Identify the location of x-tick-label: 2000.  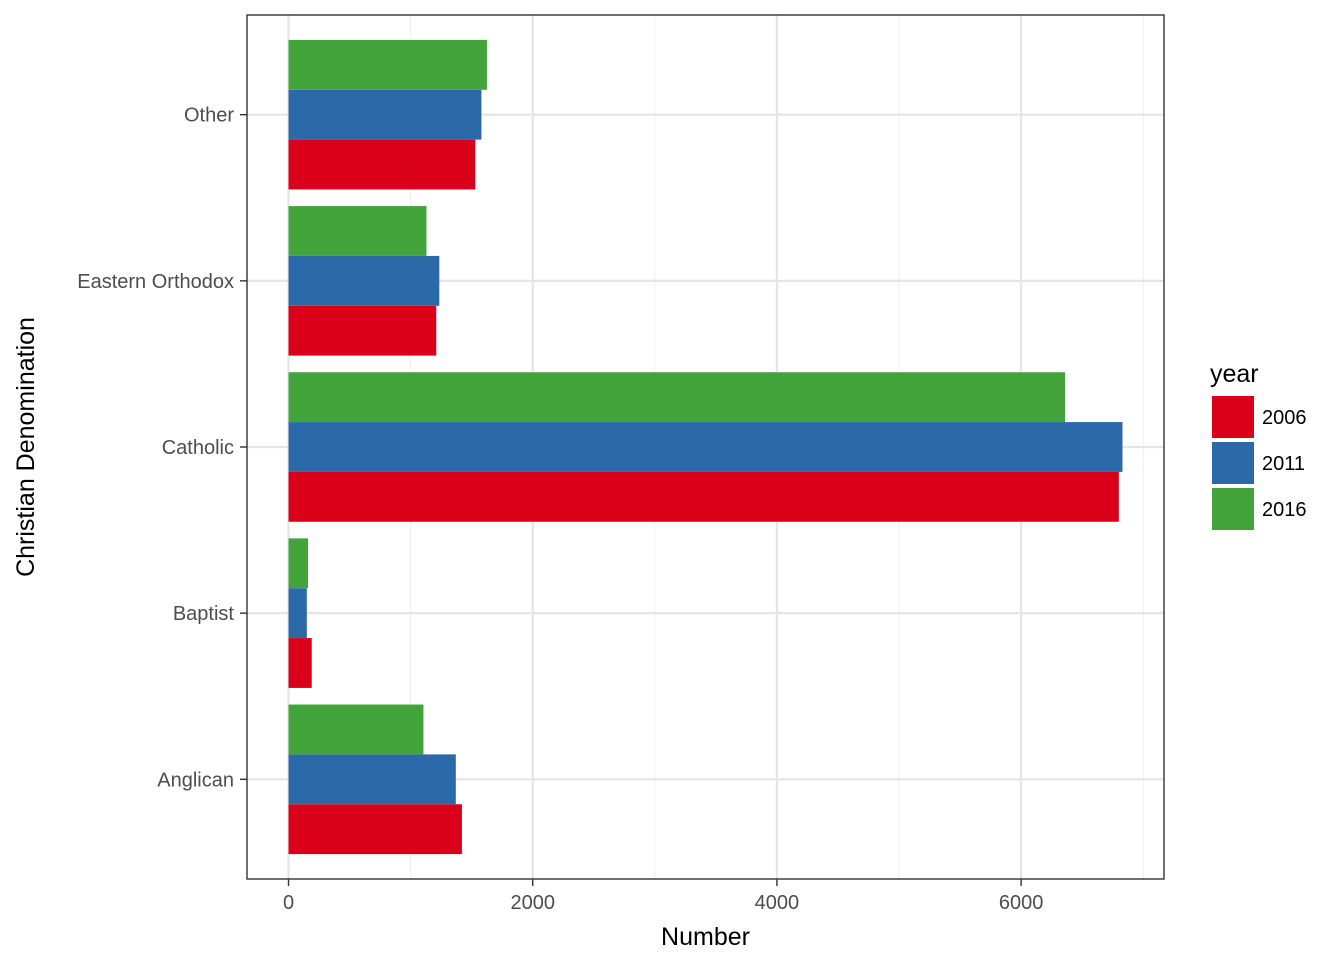
(532, 903).